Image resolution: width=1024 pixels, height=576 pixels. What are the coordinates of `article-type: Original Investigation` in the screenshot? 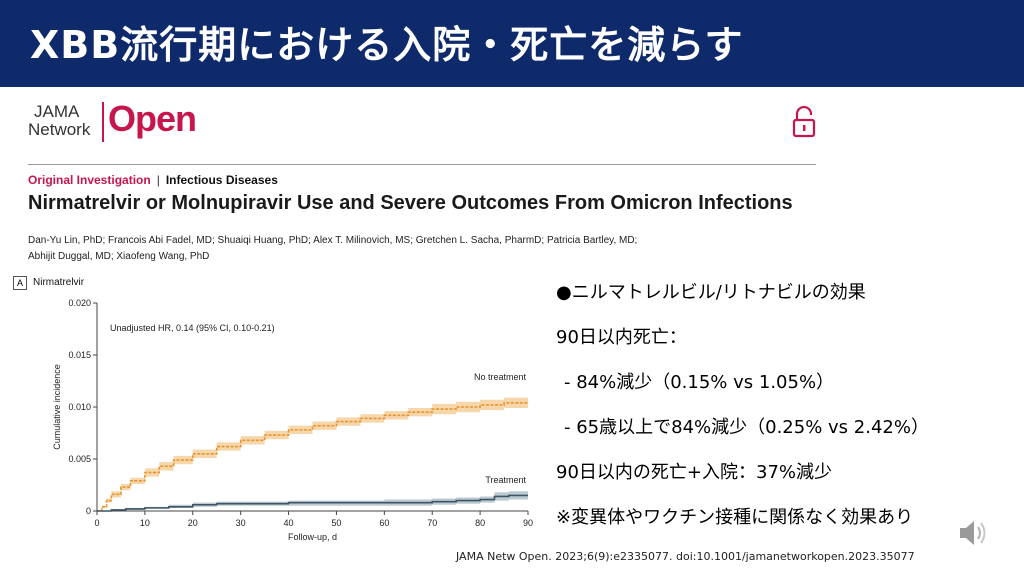 It's located at (89, 180).